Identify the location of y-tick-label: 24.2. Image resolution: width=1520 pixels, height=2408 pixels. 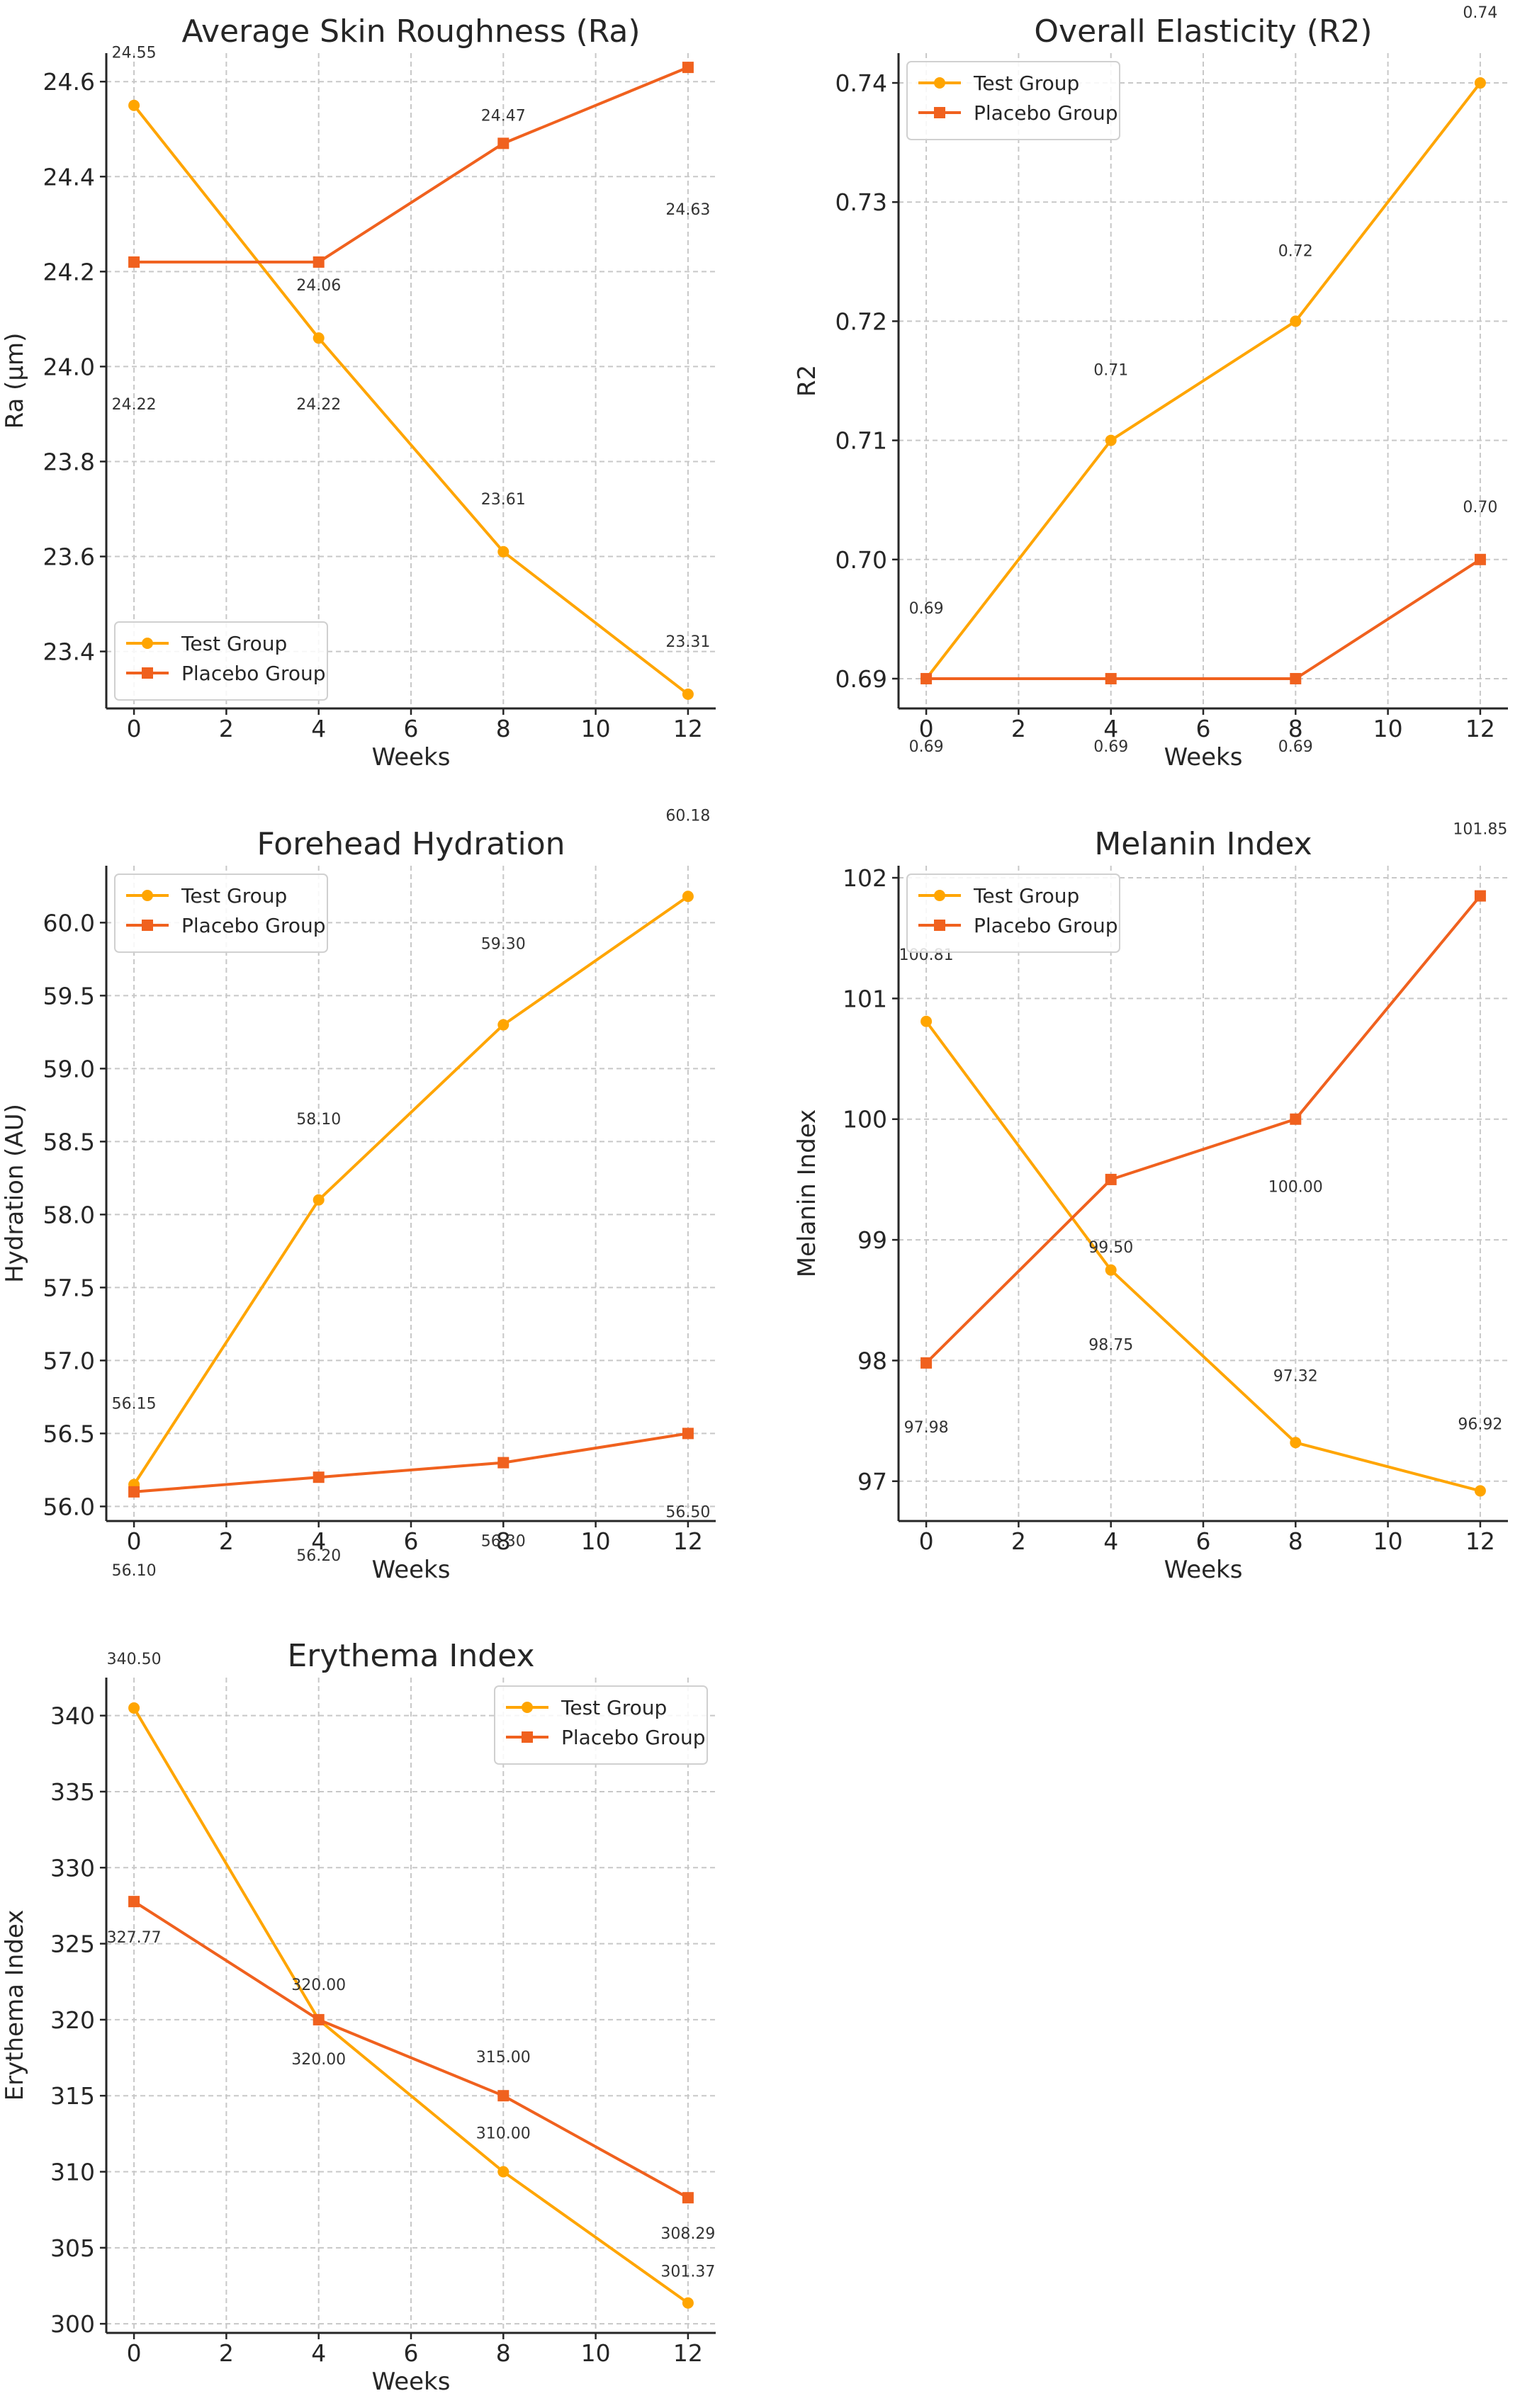
(69, 272).